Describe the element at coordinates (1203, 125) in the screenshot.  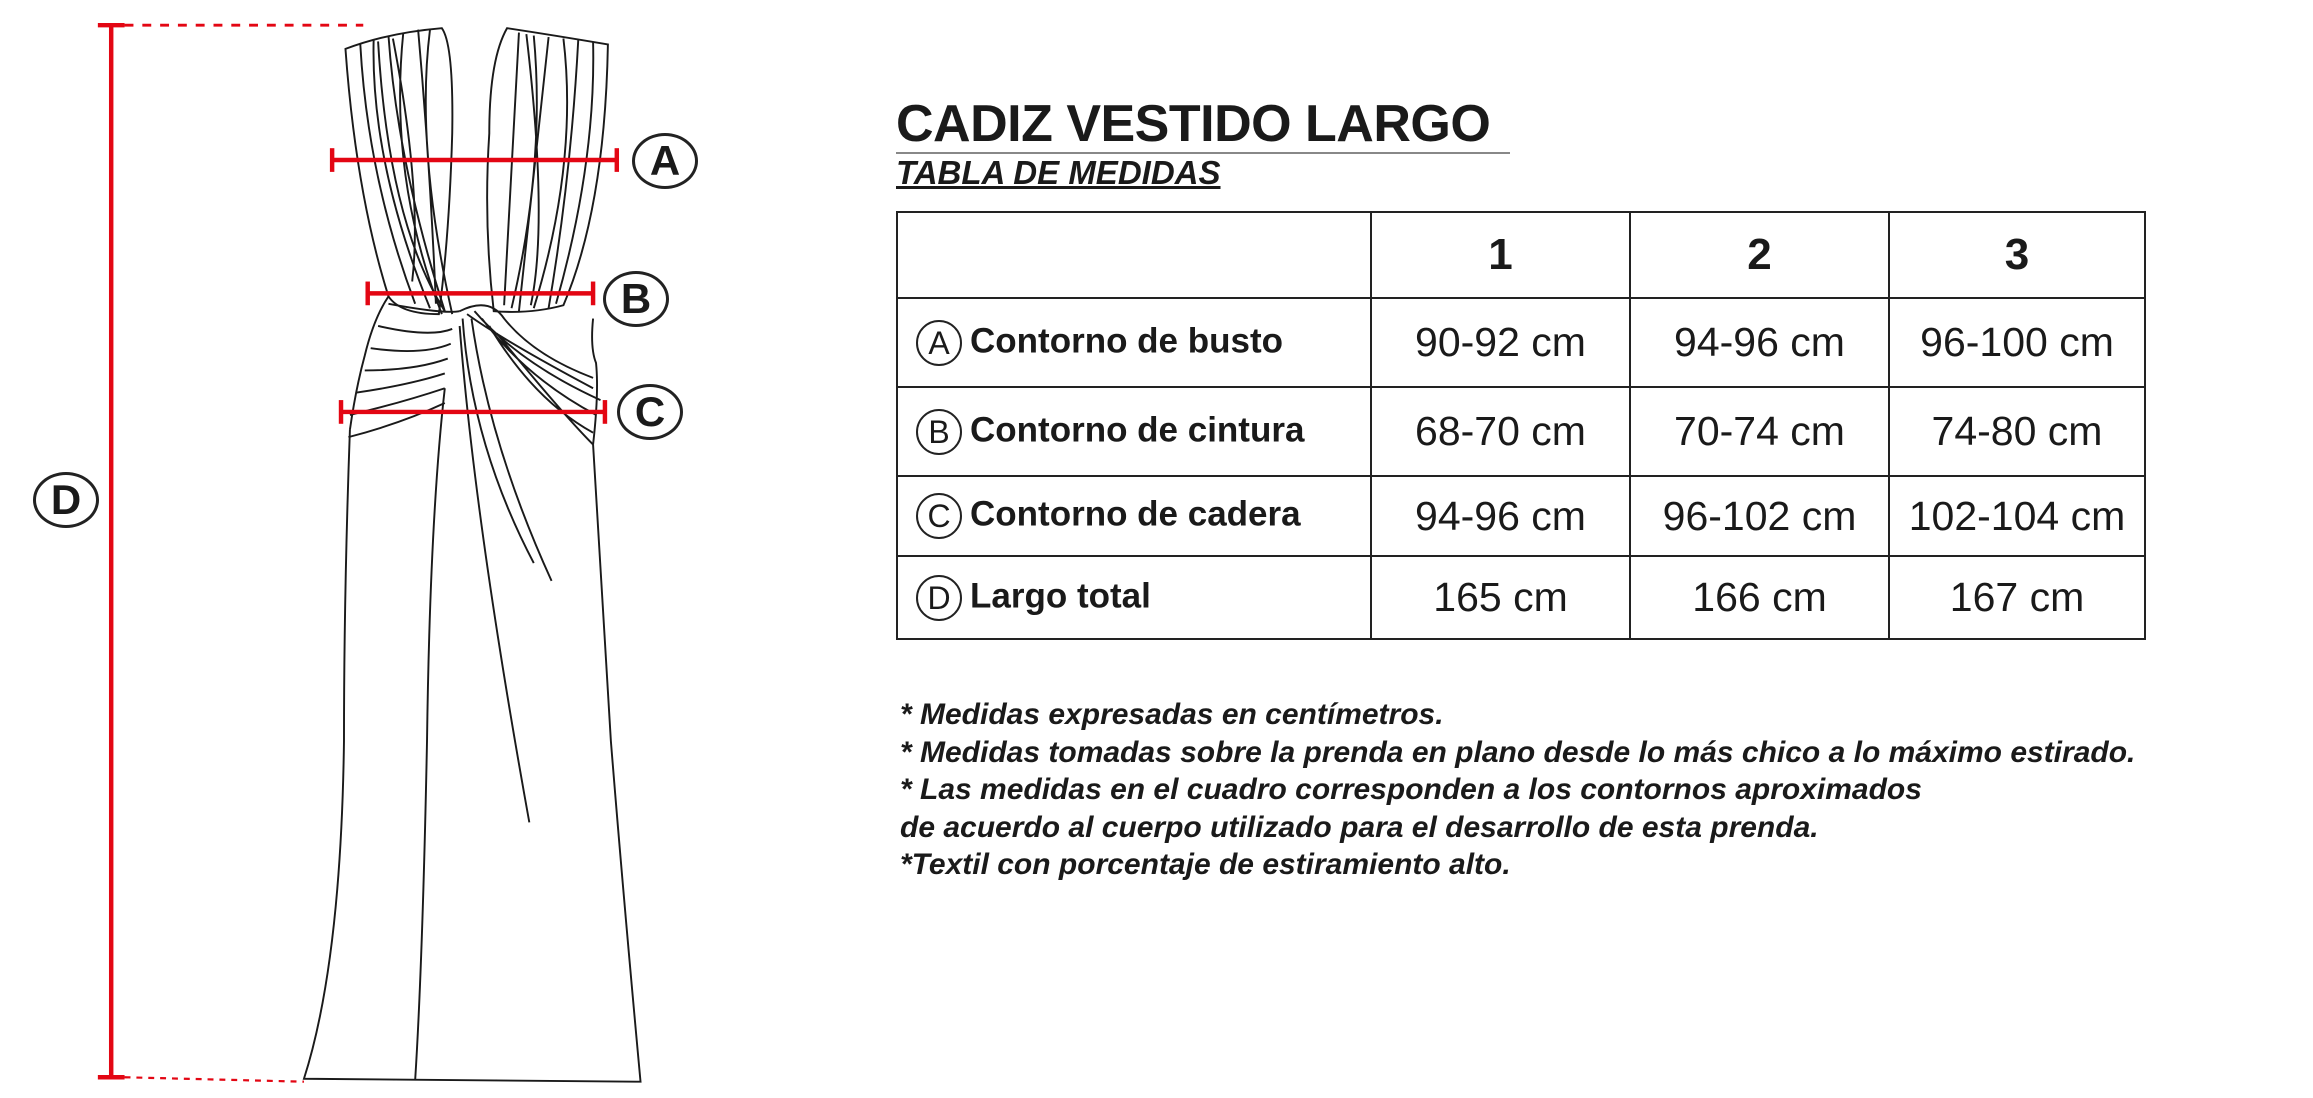
I see `page-title: CADIZ VESTIDO LARGO` at that location.